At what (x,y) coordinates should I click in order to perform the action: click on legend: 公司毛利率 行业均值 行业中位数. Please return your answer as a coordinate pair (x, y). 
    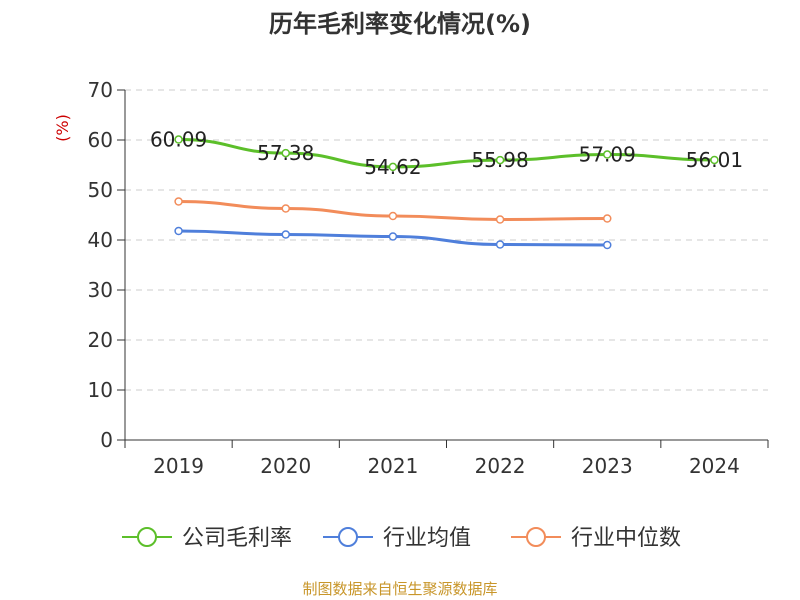
    Looking at the image, I should click on (401, 538).